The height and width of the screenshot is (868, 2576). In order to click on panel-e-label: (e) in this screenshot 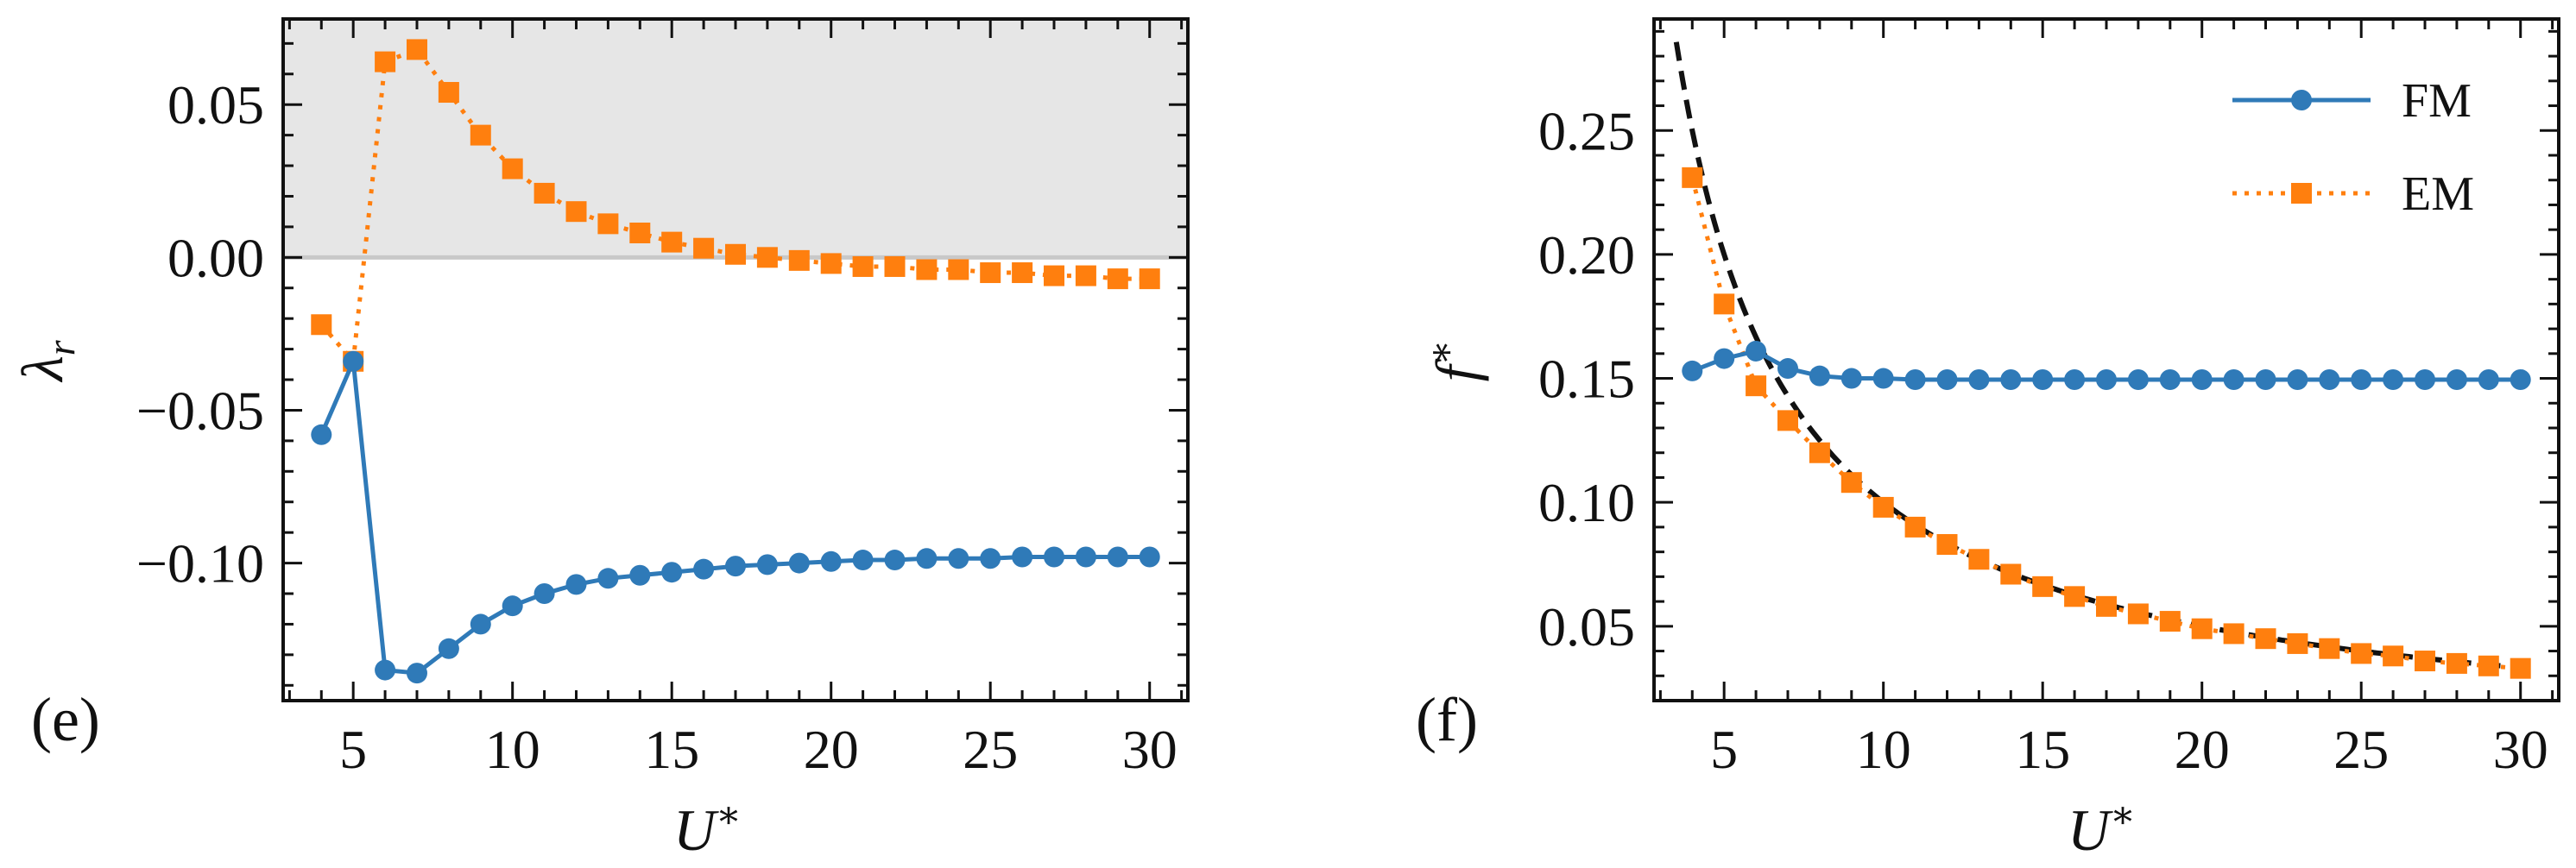, I will do `click(65, 719)`.